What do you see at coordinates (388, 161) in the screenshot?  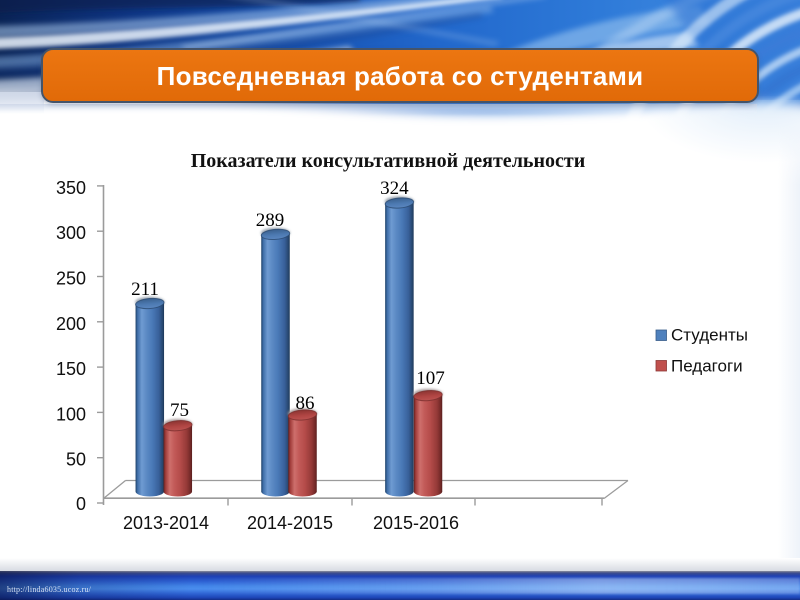 I see `svg-text:Показатели консультативной дея: Показатели консультативной деятельности` at bounding box center [388, 161].